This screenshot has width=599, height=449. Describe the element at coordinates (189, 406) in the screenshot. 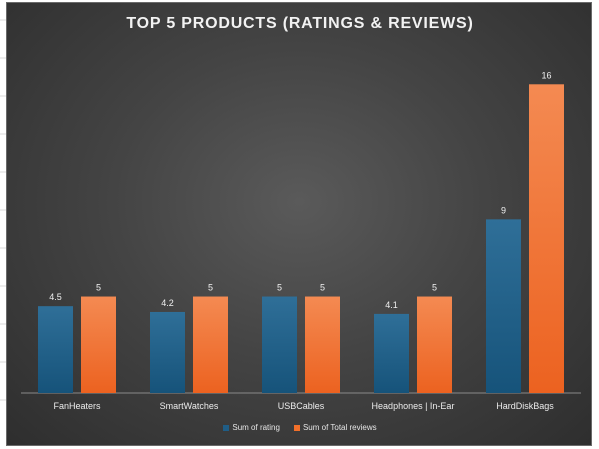

I see `x-tick-label-1: SmartWatches` at that location.